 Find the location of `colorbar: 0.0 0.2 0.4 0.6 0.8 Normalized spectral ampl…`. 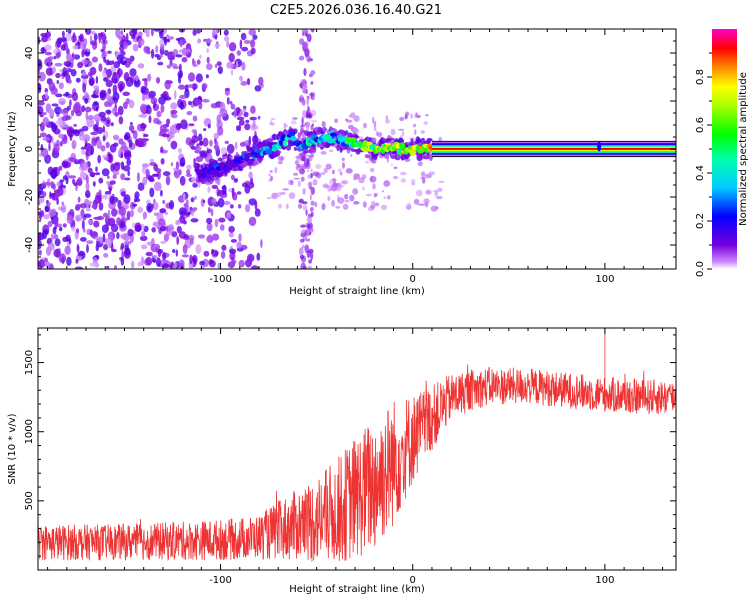

colorbar: 0.0 0.2 0.4 0.6 0.8 Normalized spectral ampl… is located at coordinates (722, 153).